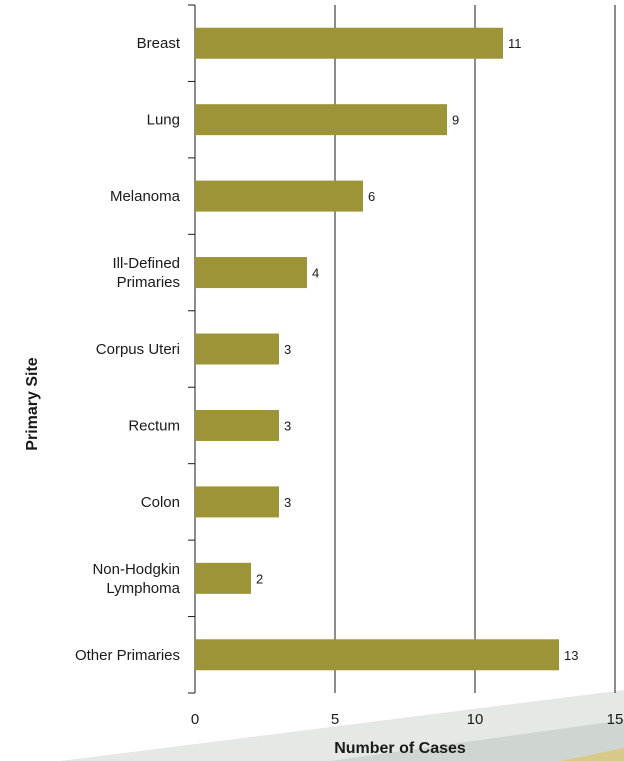 This screenshot has height=761, width=624. What do you see at coordinates (145, 196) in the screenshot?
I see `category-label-2: Melanoma` at bounding box center [145, 196].